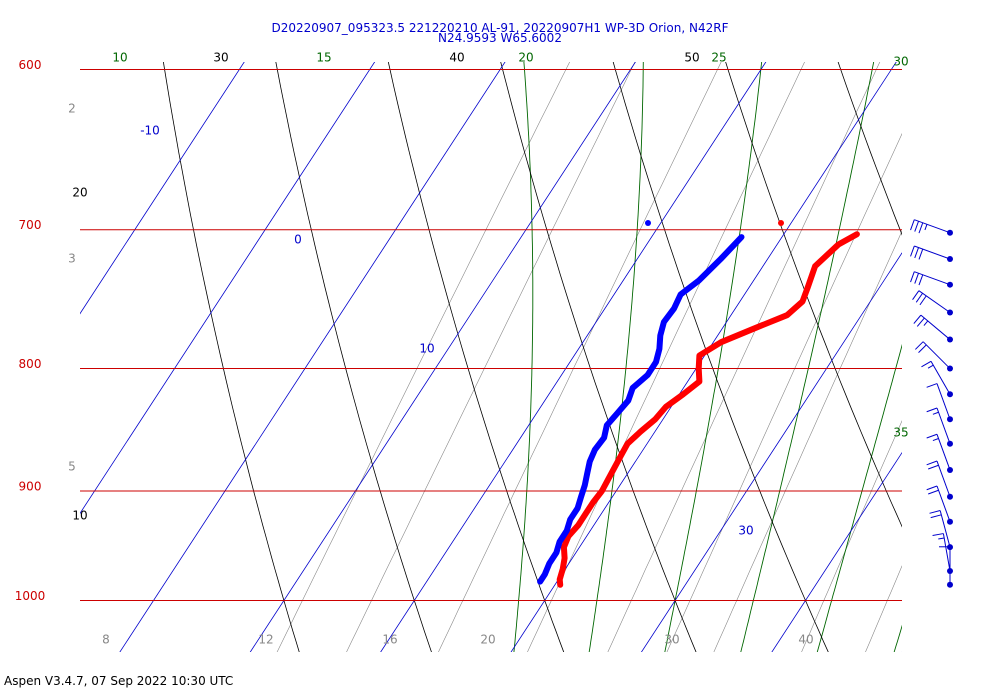  Describe the element at coordinates (79, 193) in the screenshot. I see `dry-adiabat-label: 20` at that location.